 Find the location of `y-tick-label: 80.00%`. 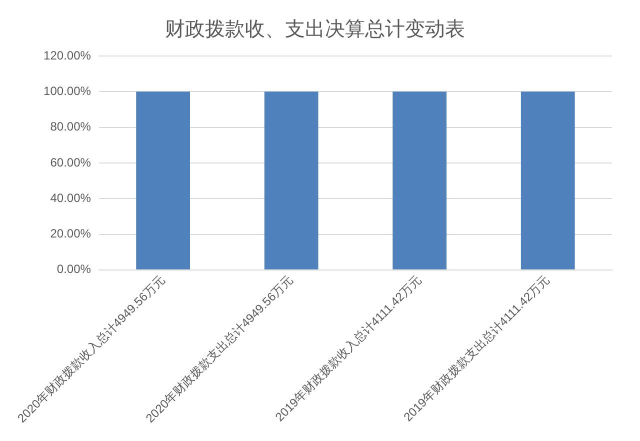

y-tick-label: 80.00% is located at coordinates (71, 127).